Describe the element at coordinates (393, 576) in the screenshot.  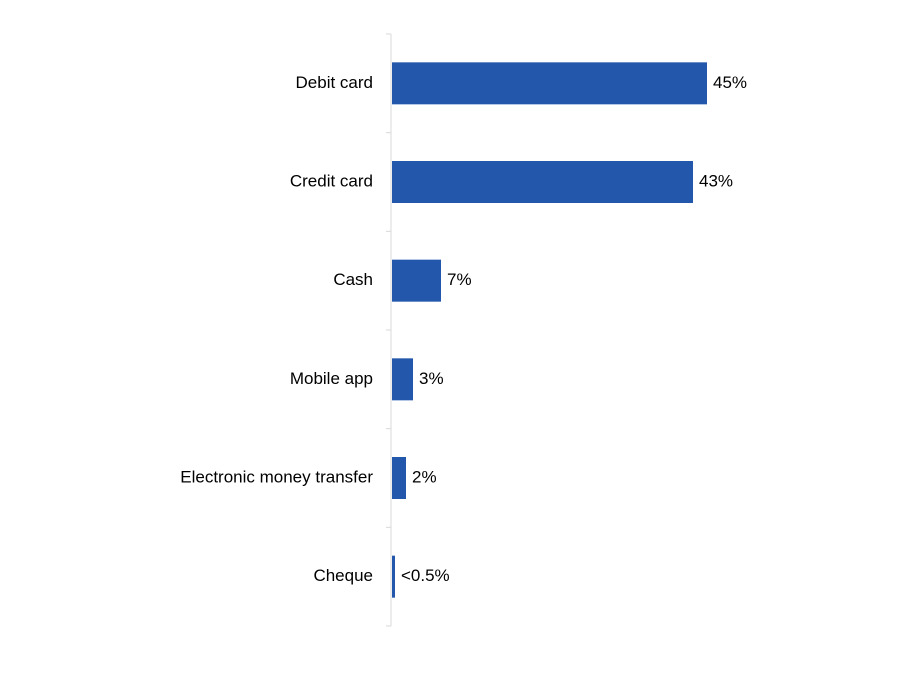
I see `bar-cheque` at that location.